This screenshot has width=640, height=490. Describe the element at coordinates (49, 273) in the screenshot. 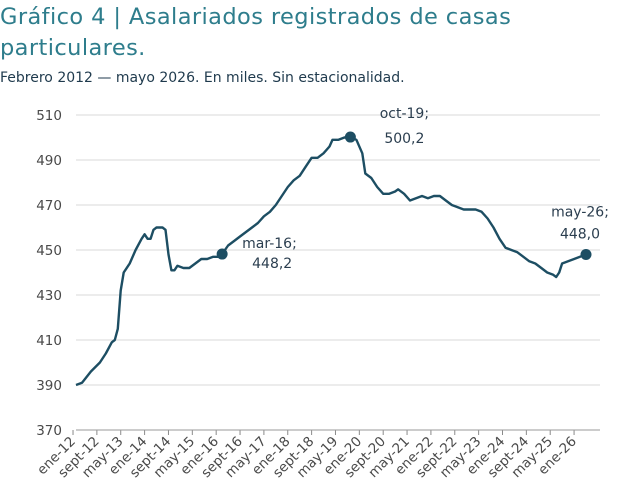

I see `y-axis-ticks: 370 390 410 430 450 470 490 510` at that location.